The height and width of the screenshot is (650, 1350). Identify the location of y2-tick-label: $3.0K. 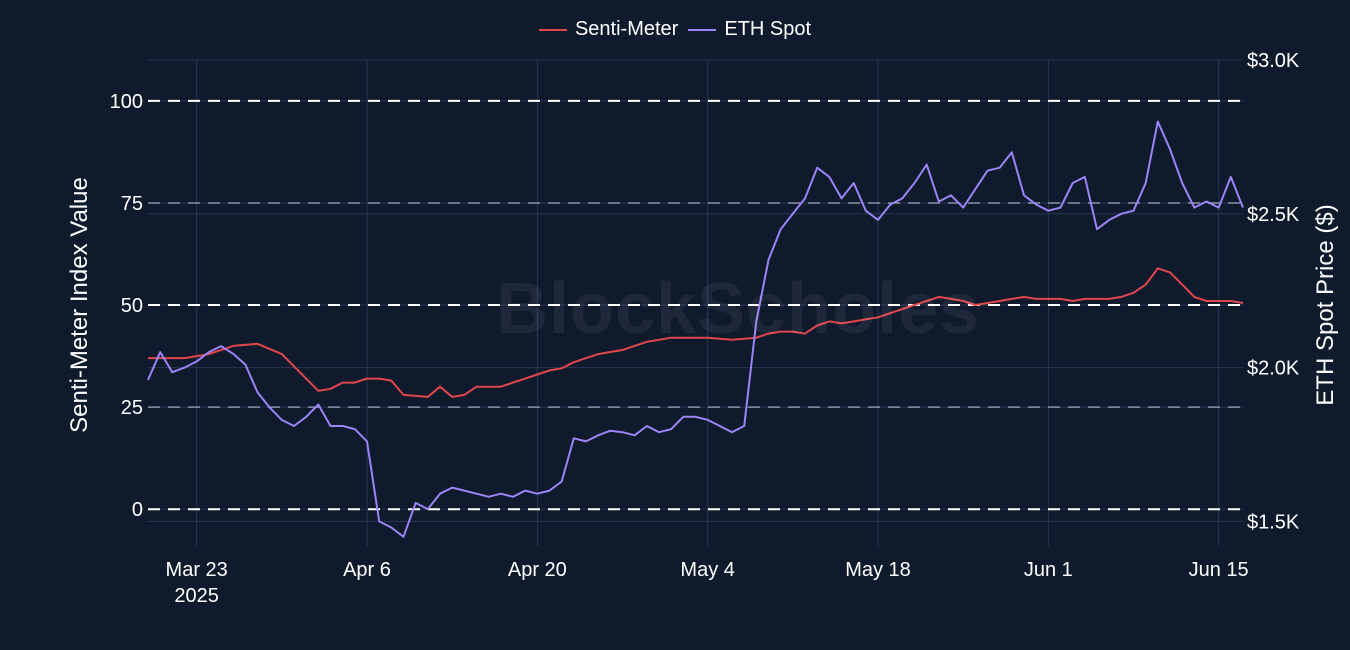
(1273, 61).